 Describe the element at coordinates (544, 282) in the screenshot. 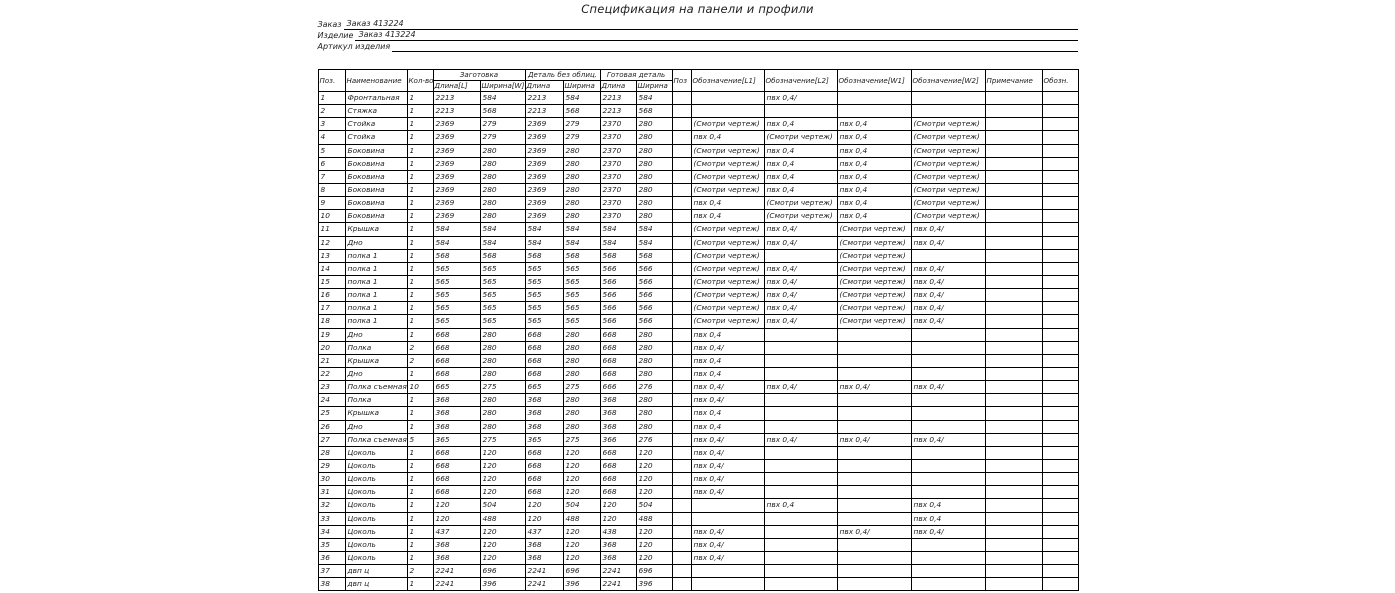

I see `cell-unfaced-len: 565` at that location.